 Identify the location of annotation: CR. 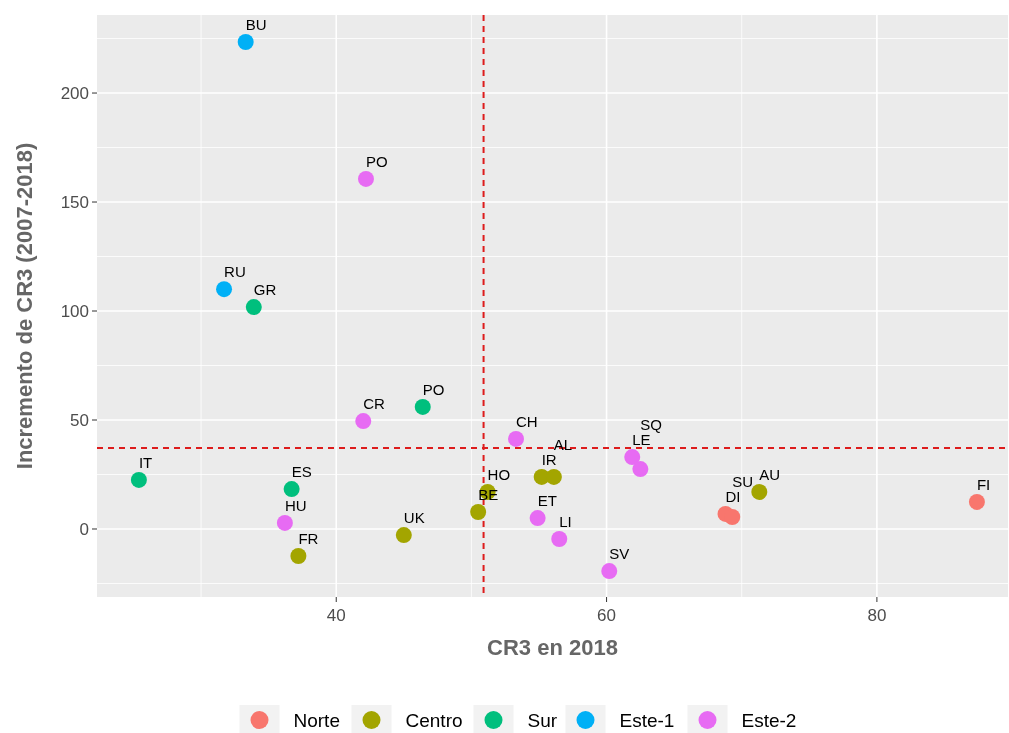
(374, 404).